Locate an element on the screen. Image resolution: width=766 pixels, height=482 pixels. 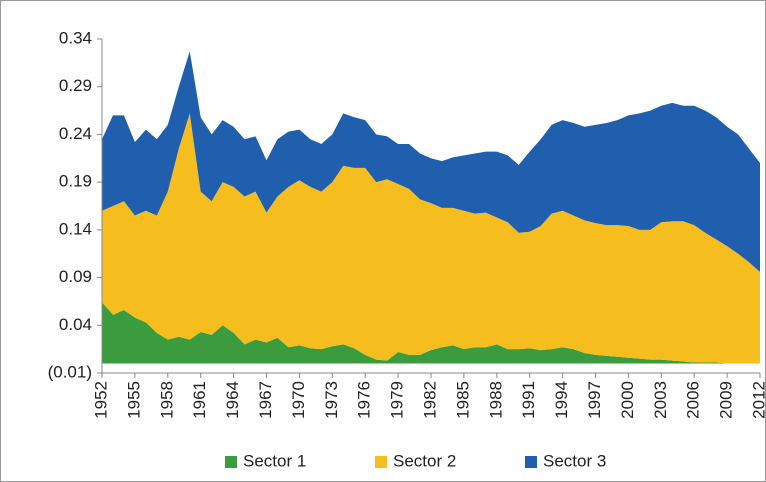
area is located at coordinates (431, 333).